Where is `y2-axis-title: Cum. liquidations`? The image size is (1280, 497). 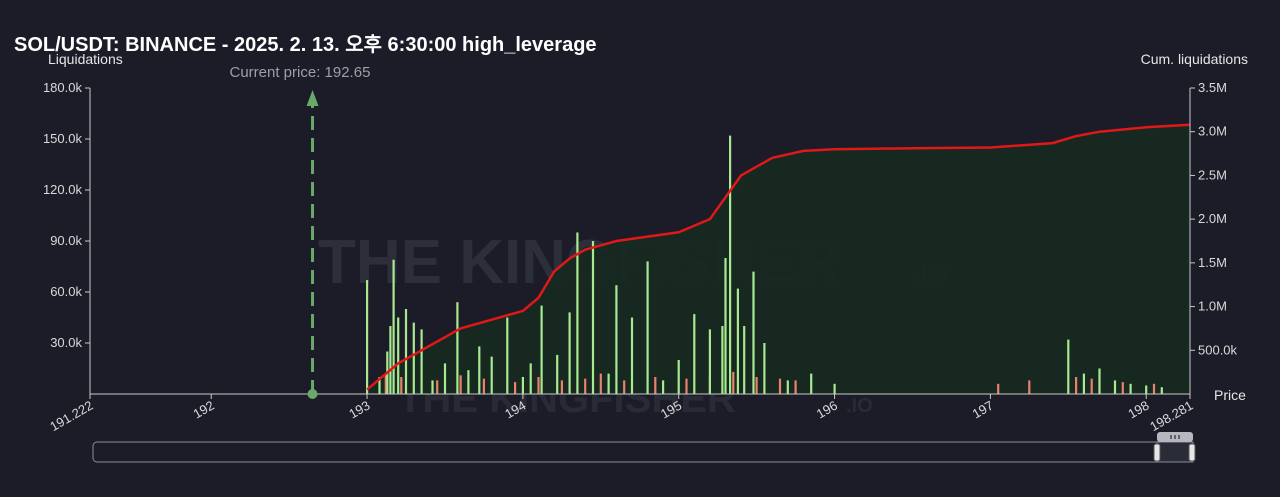
y2-axis-title: Cum. liquidations is located at coordinates (1194, 59).